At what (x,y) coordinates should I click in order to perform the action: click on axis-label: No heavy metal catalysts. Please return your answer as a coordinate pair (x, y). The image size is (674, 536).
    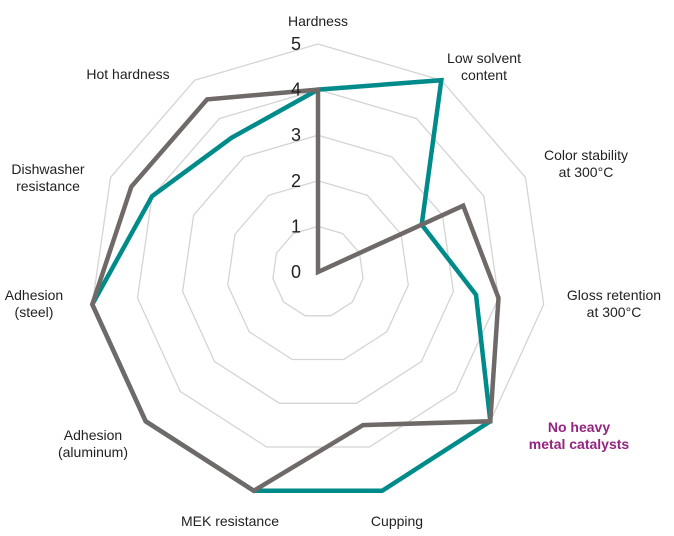
    Looking at the image, I should click on (579, 435).